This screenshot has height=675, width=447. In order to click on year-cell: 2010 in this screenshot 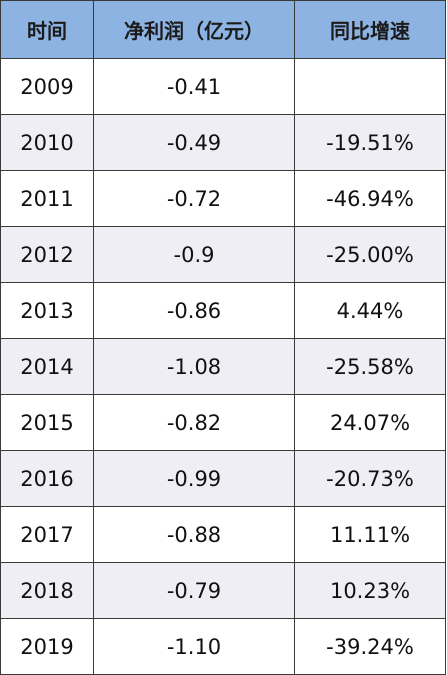, I will do `click(47, 142)`.